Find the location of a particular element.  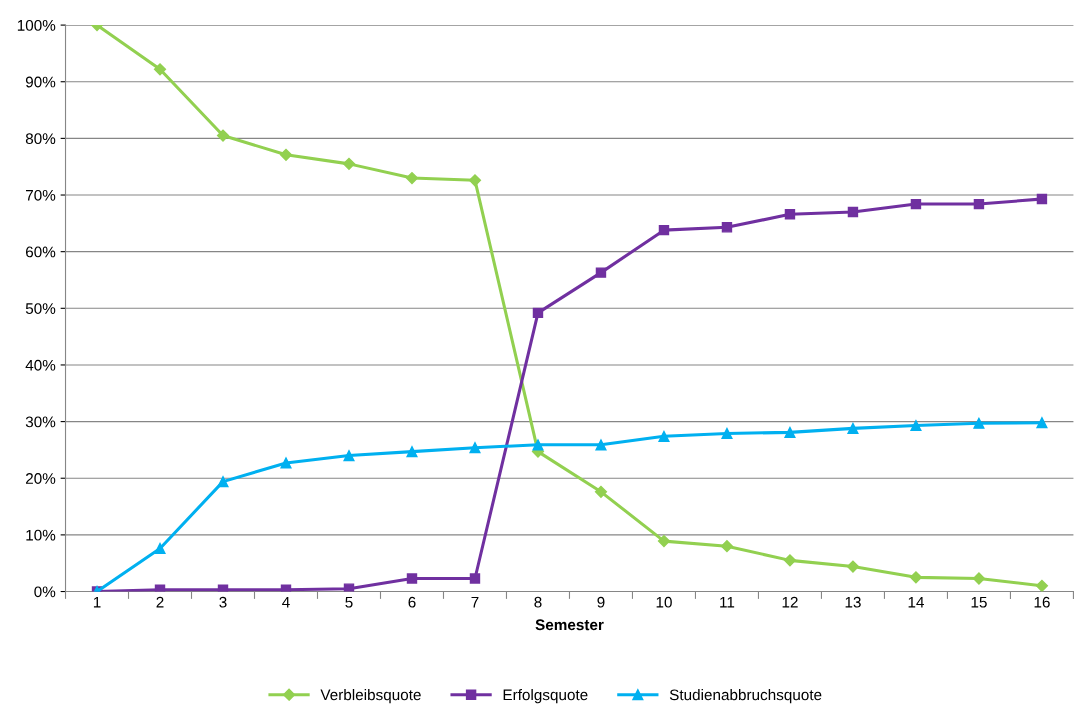

y-tick-label: 40% is located at coordinates (40, 365).